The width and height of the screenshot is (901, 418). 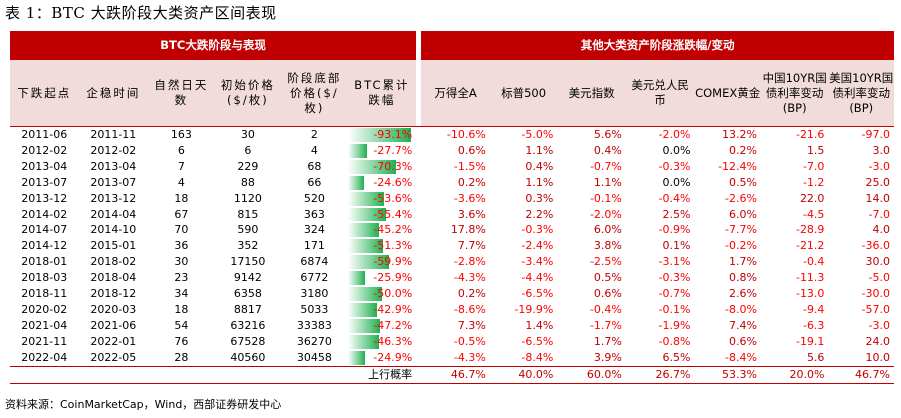 What do you see at coordinates (537, 230) in the screenshot?
I see `cell-sp500: -0.3%` at bounding box center [537, 230].